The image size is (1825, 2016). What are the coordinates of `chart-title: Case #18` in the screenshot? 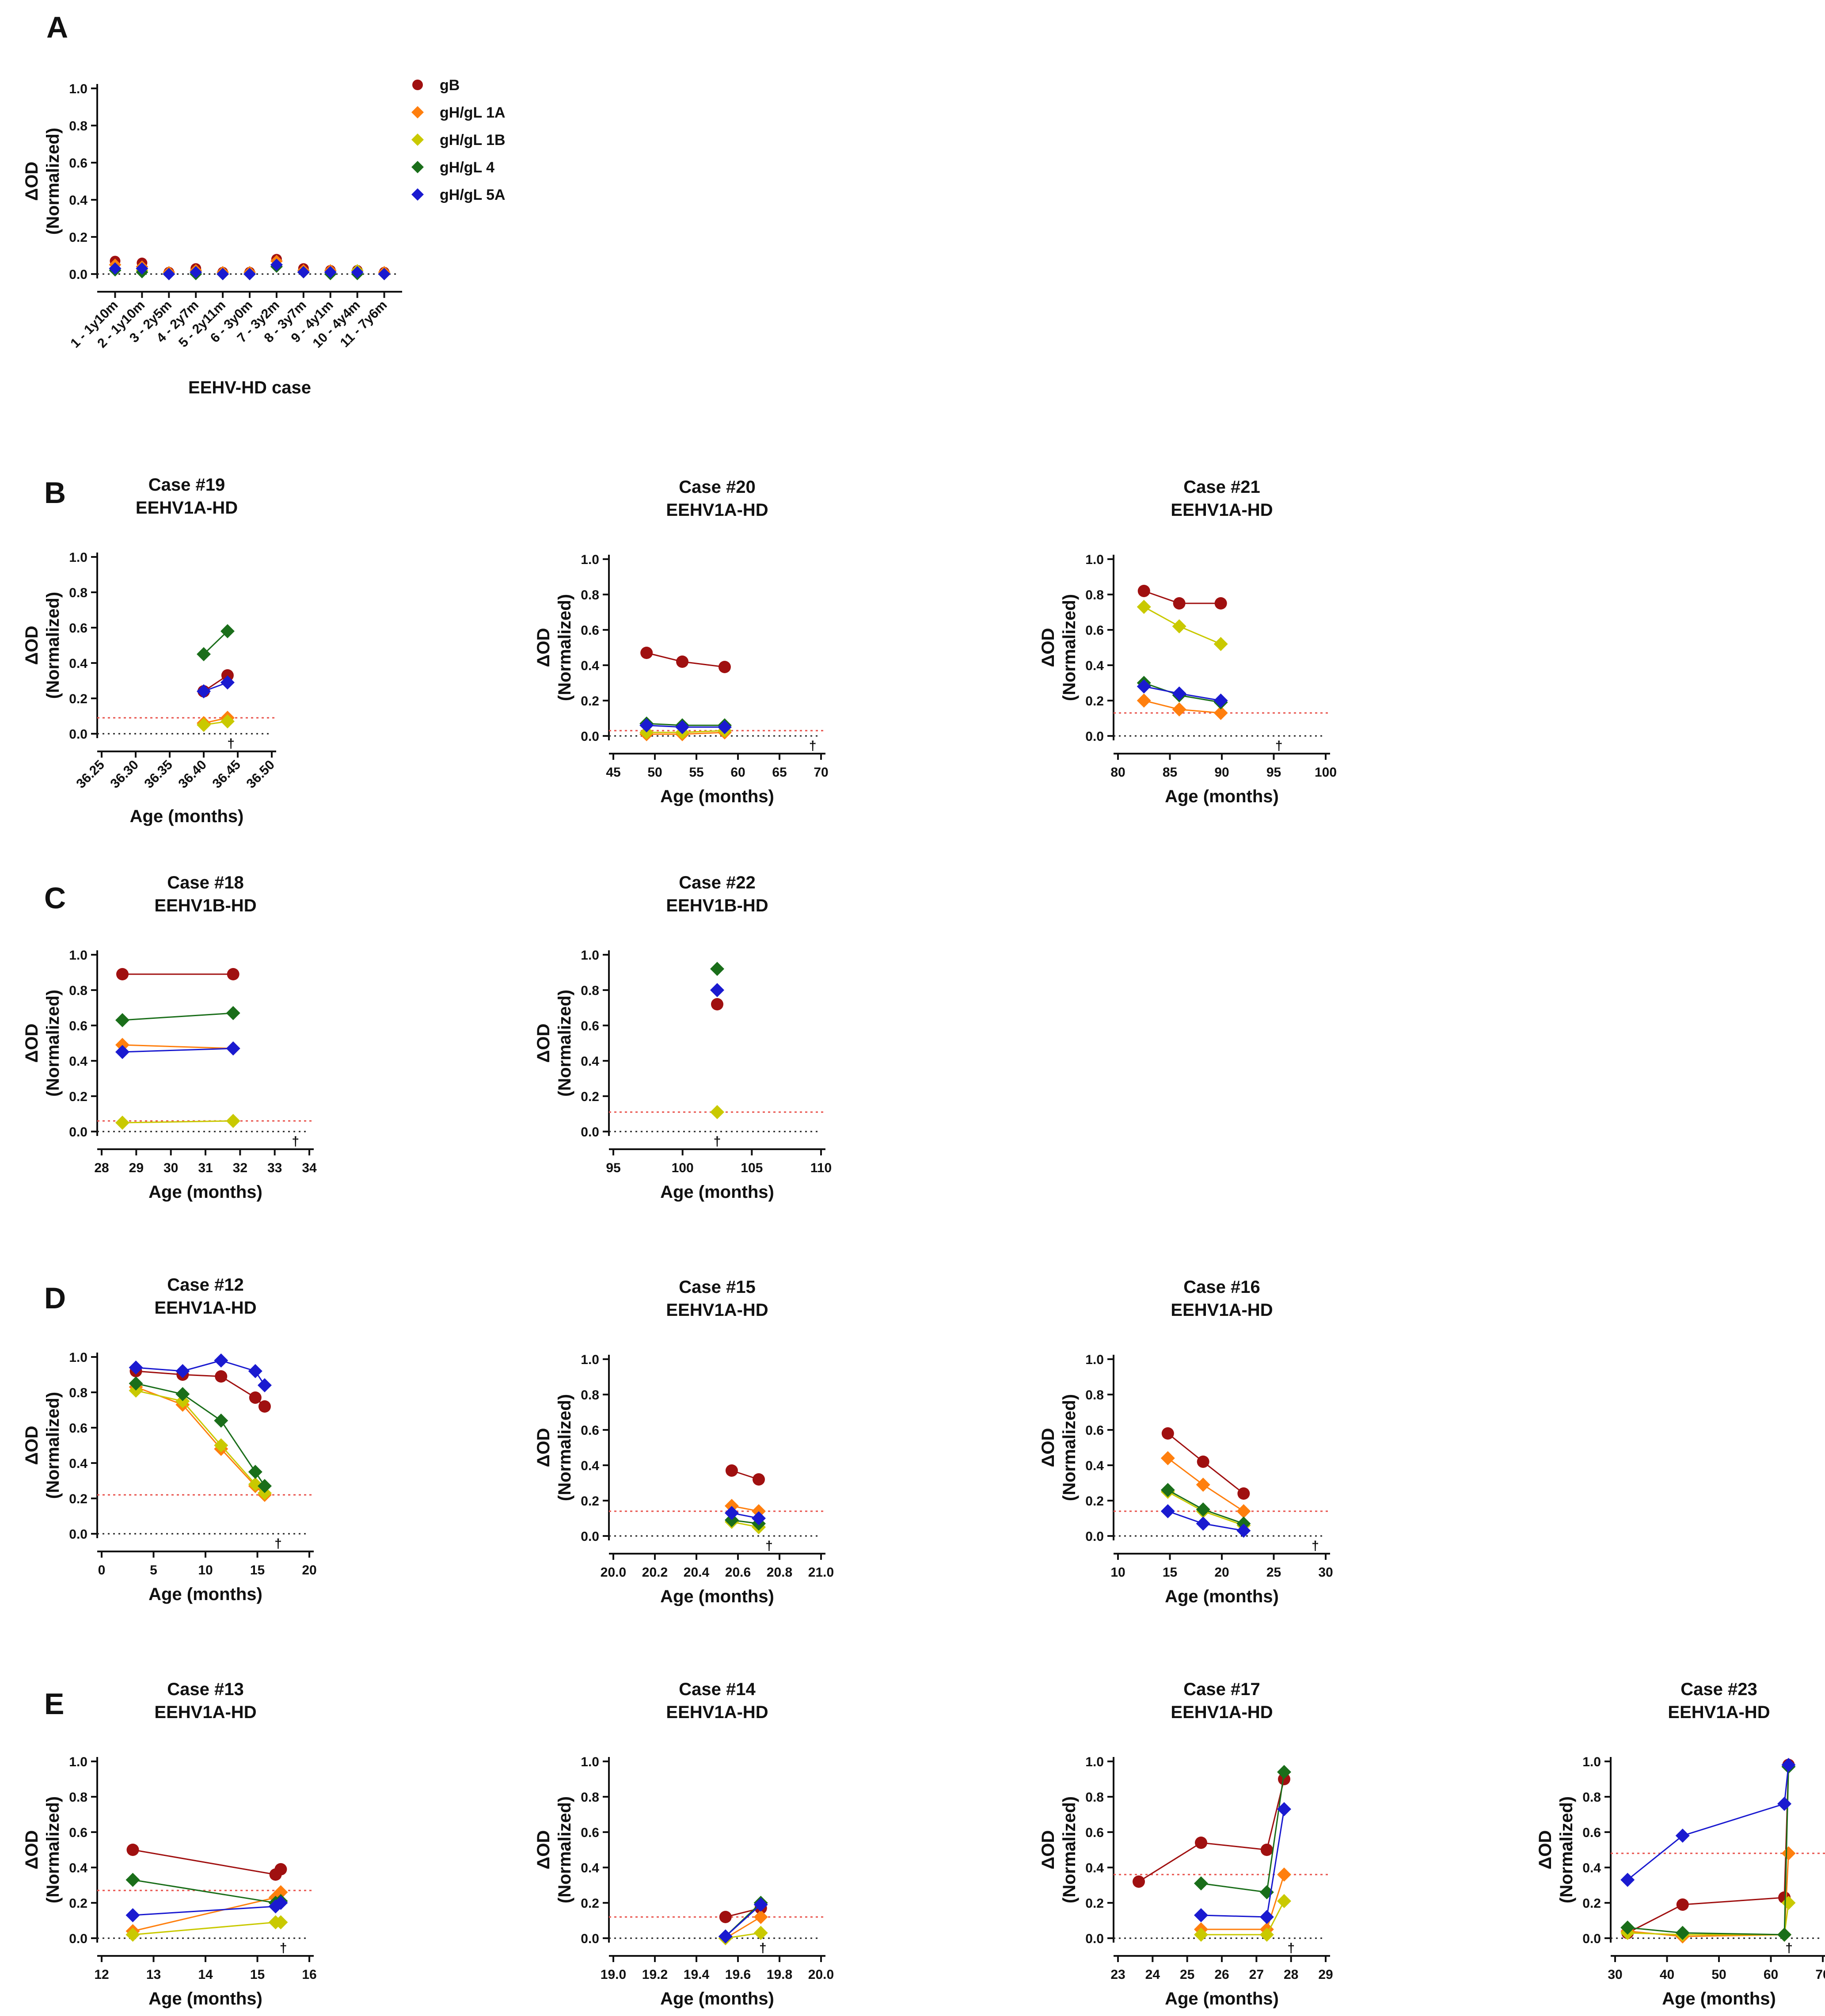 It's located at (205, 882).